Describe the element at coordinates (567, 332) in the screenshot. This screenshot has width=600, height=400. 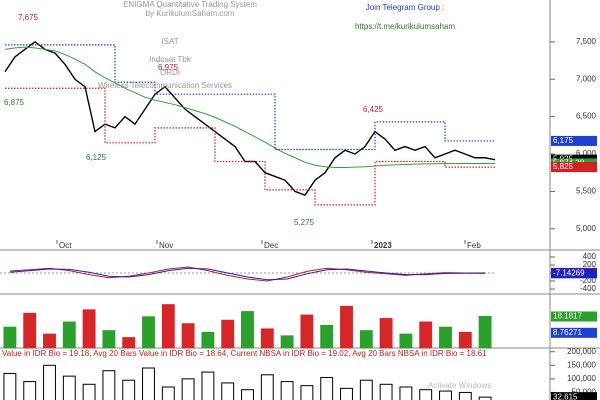
I see `price-tag-label: 8.76271` at that location.